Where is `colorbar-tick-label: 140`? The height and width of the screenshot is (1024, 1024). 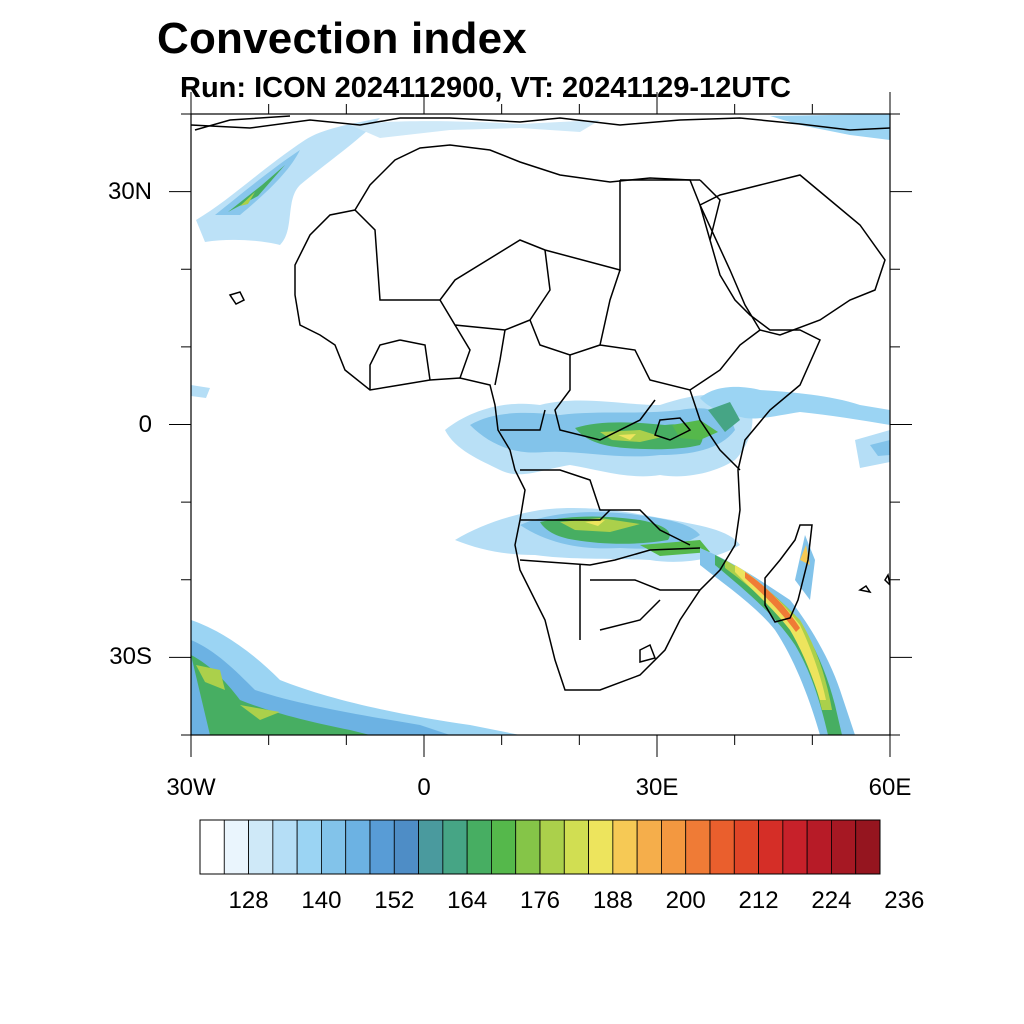 colorbar-tick-label: 140 is located at coordinates (321, 900).